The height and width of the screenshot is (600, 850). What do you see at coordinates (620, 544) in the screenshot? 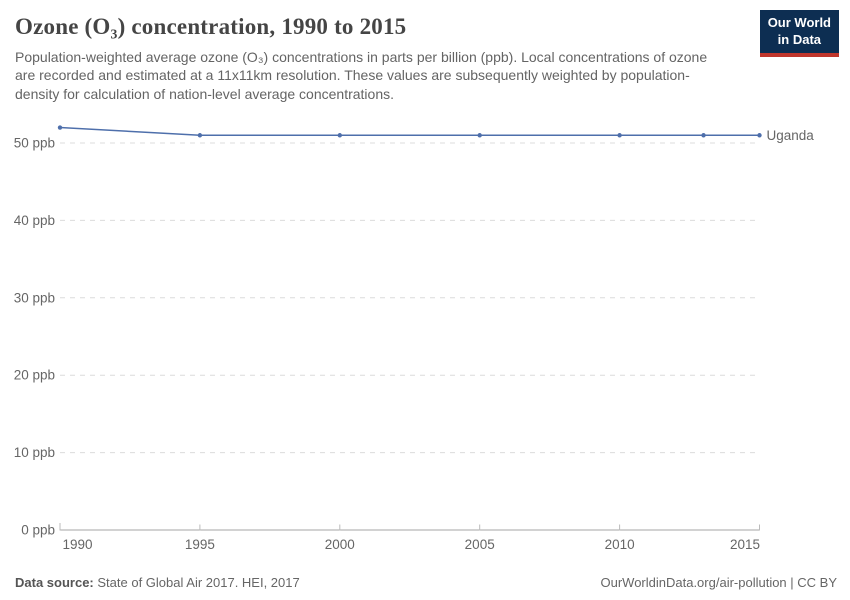
I see `x-tick-label: 2010` at bounding box center [620, 544].